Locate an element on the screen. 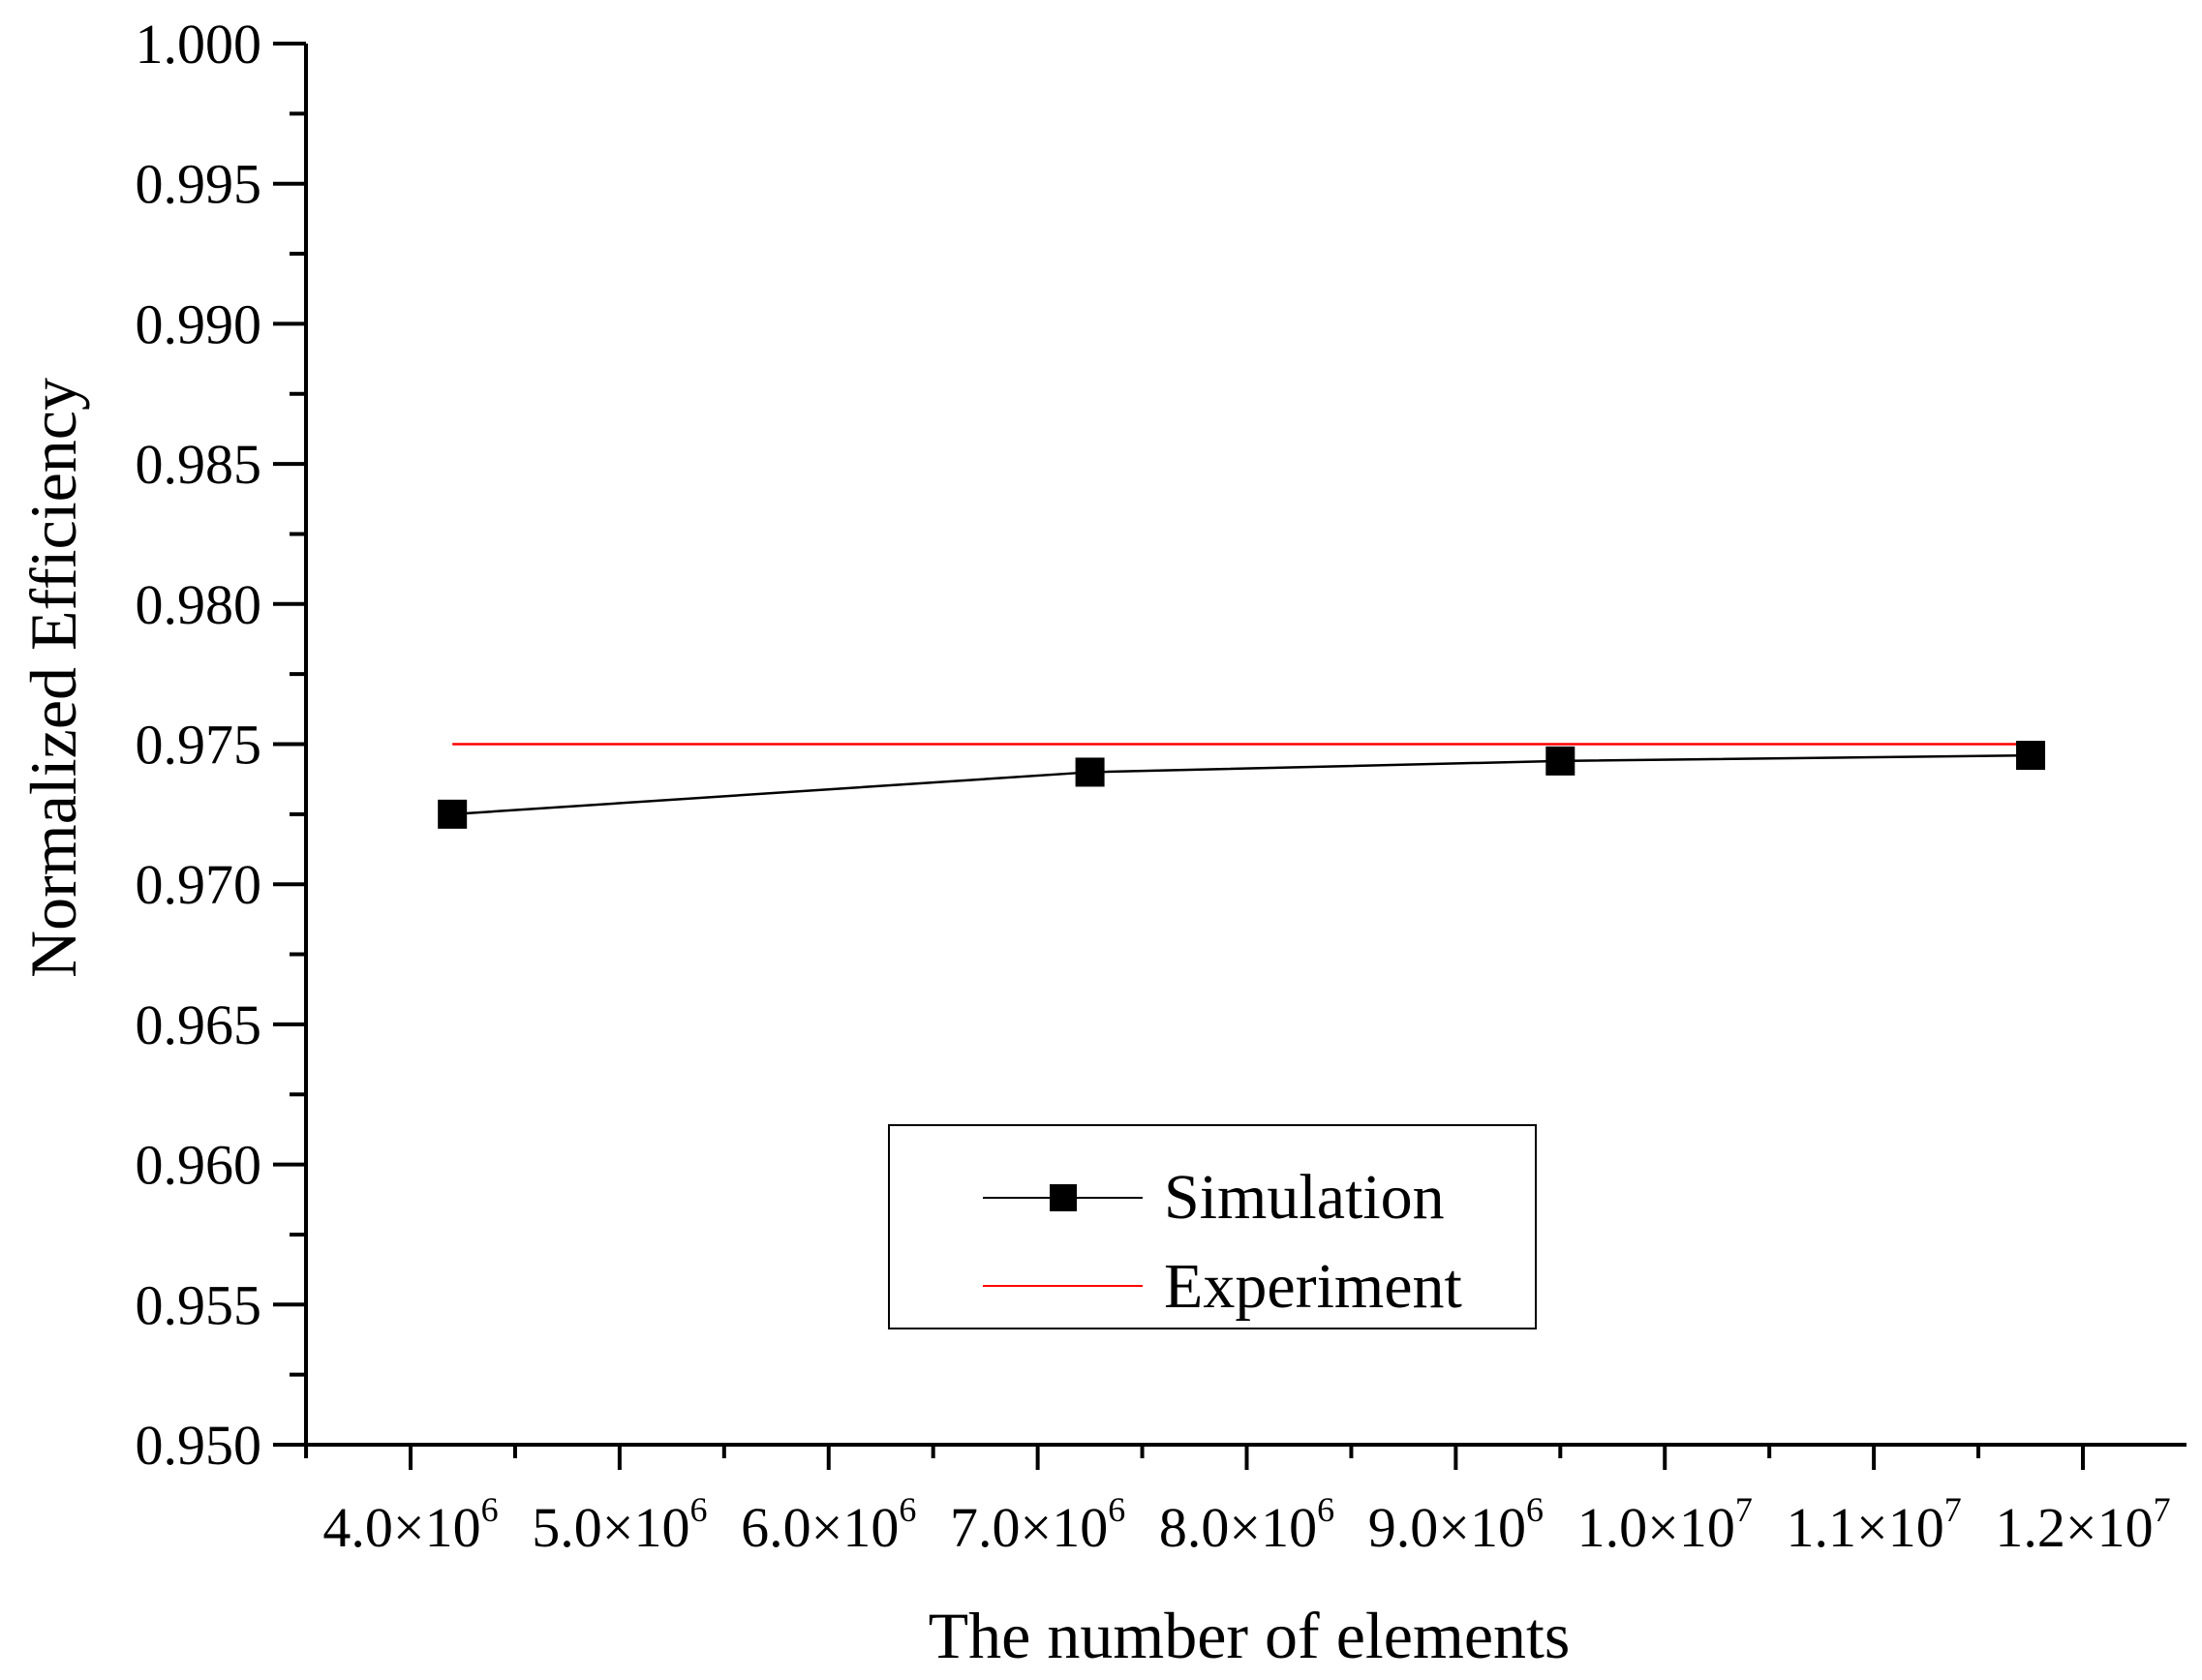 The height and width of the screenshot is (1680, 2202). x-tick-label: 5.0×10⁶ is located at coordinates (620, 1525).